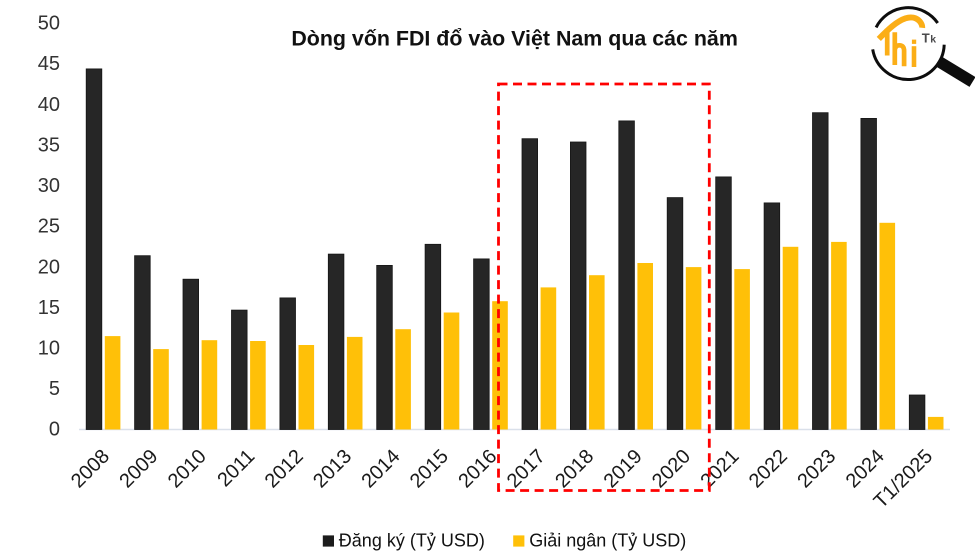 This screenshot has height=557, width=975. Describe the element at coordinates (49, 24) in the screenshot. I see `svg-text: 50` at that location.